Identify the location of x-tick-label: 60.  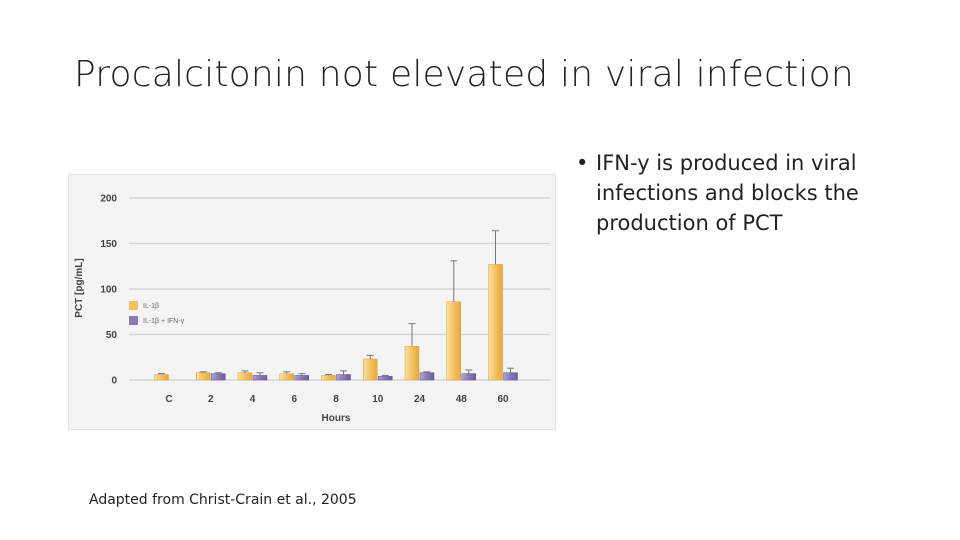
(503, 399).